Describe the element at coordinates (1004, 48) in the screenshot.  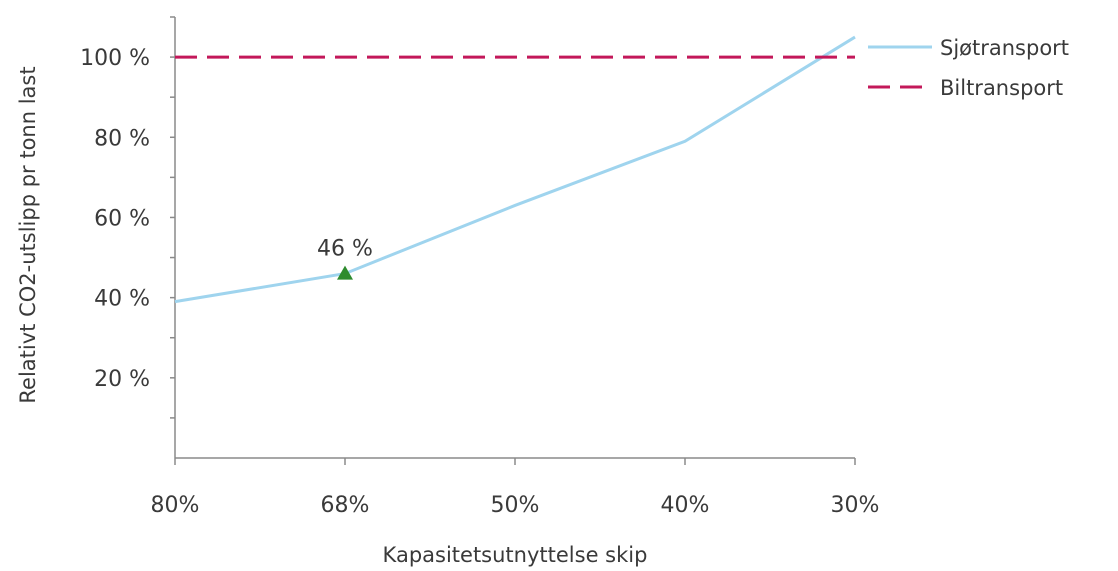
I see `legend-label-sjotransport: Sjøtransport` at that location.